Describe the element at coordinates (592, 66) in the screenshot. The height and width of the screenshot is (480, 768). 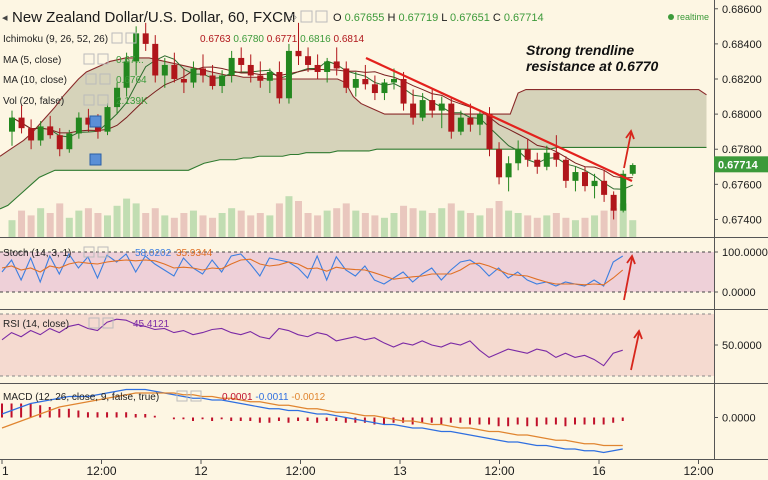
I see `annotation-line-2: resistance at 0.6770` at that location.